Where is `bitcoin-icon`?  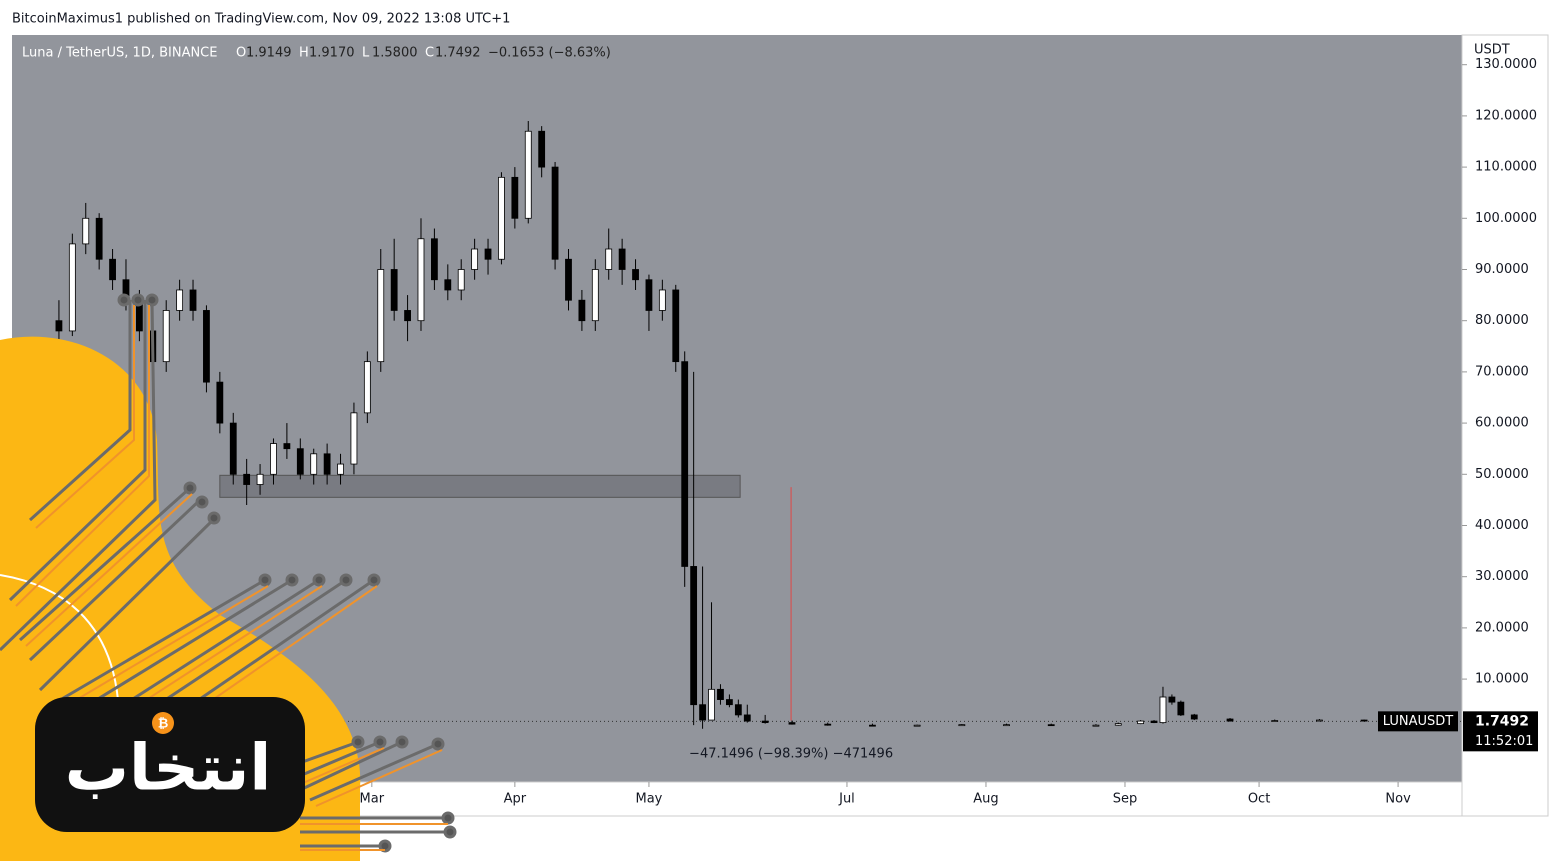
bitcoin-icon is located at coordinates (163, 723).